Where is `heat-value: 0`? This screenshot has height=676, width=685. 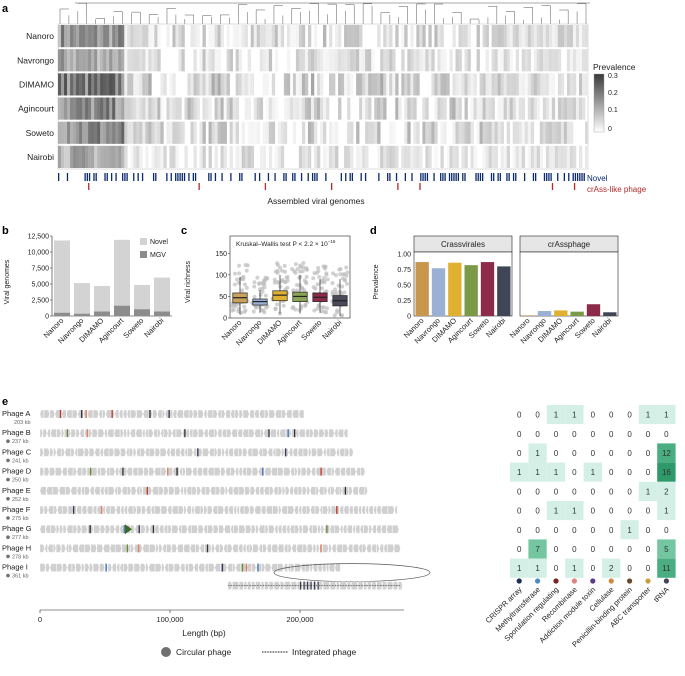
heat-value: 0 is located at coordinates (648, 530).